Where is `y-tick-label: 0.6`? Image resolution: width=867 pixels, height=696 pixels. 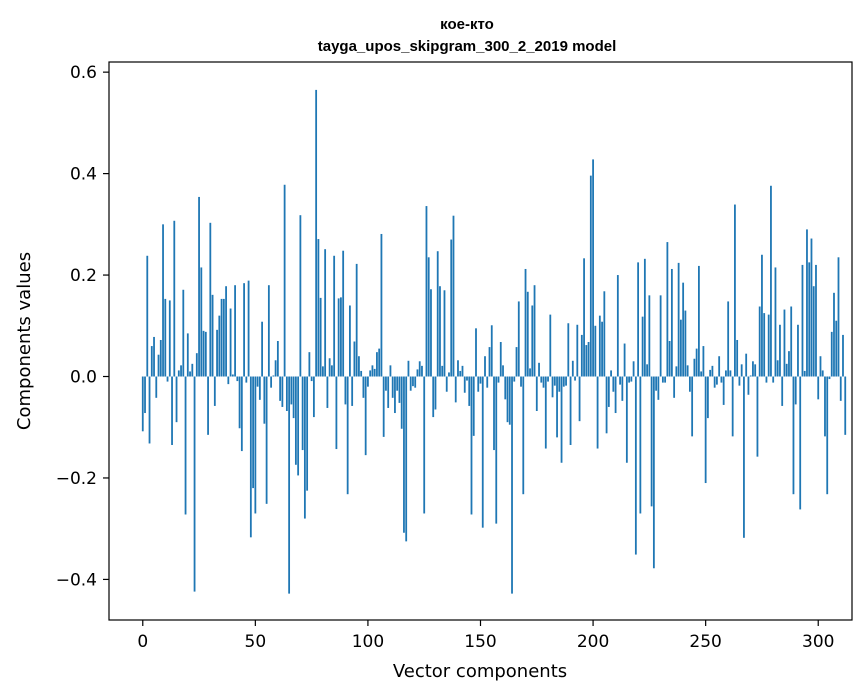 y-tick-label: 0.6 is located at coordinates (83, 73).